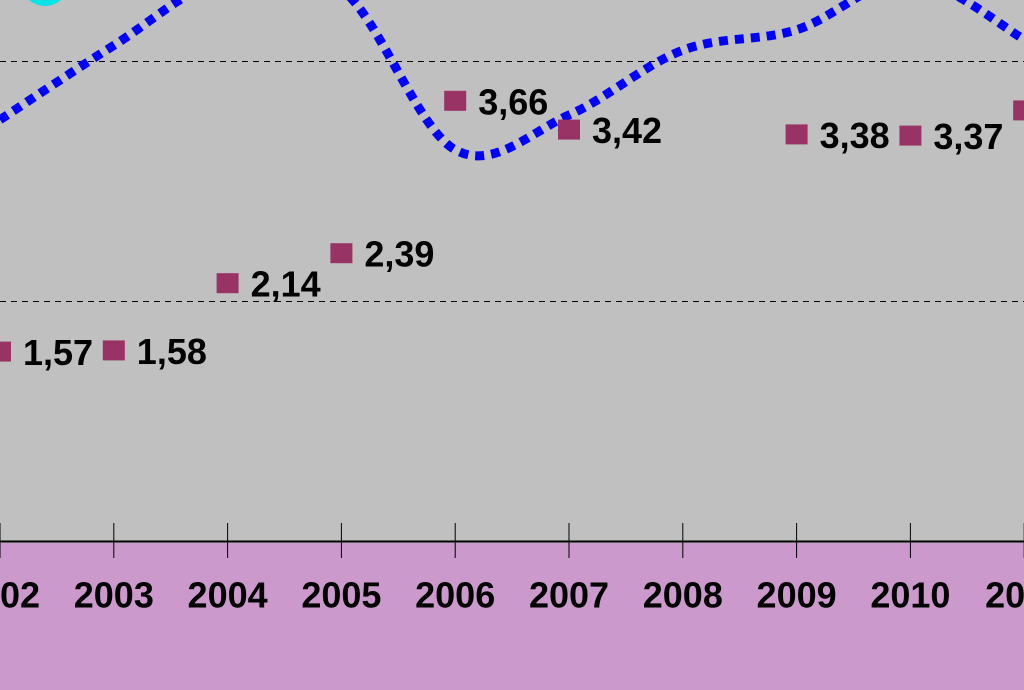  I want to click on x-tick-label: 2008, so click(683, 595).